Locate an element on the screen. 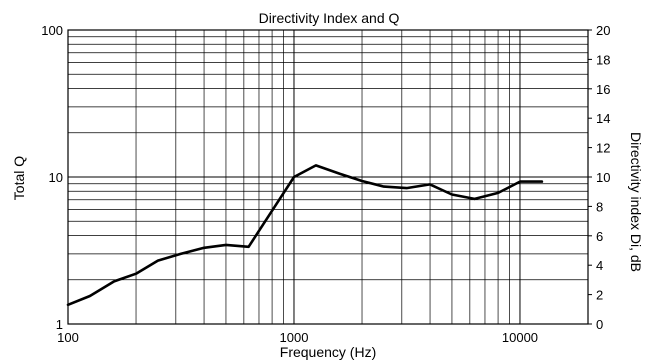 This screenshot has width=658, height=363. y2-tick-label: 16 is located at coordinates (603, 89).